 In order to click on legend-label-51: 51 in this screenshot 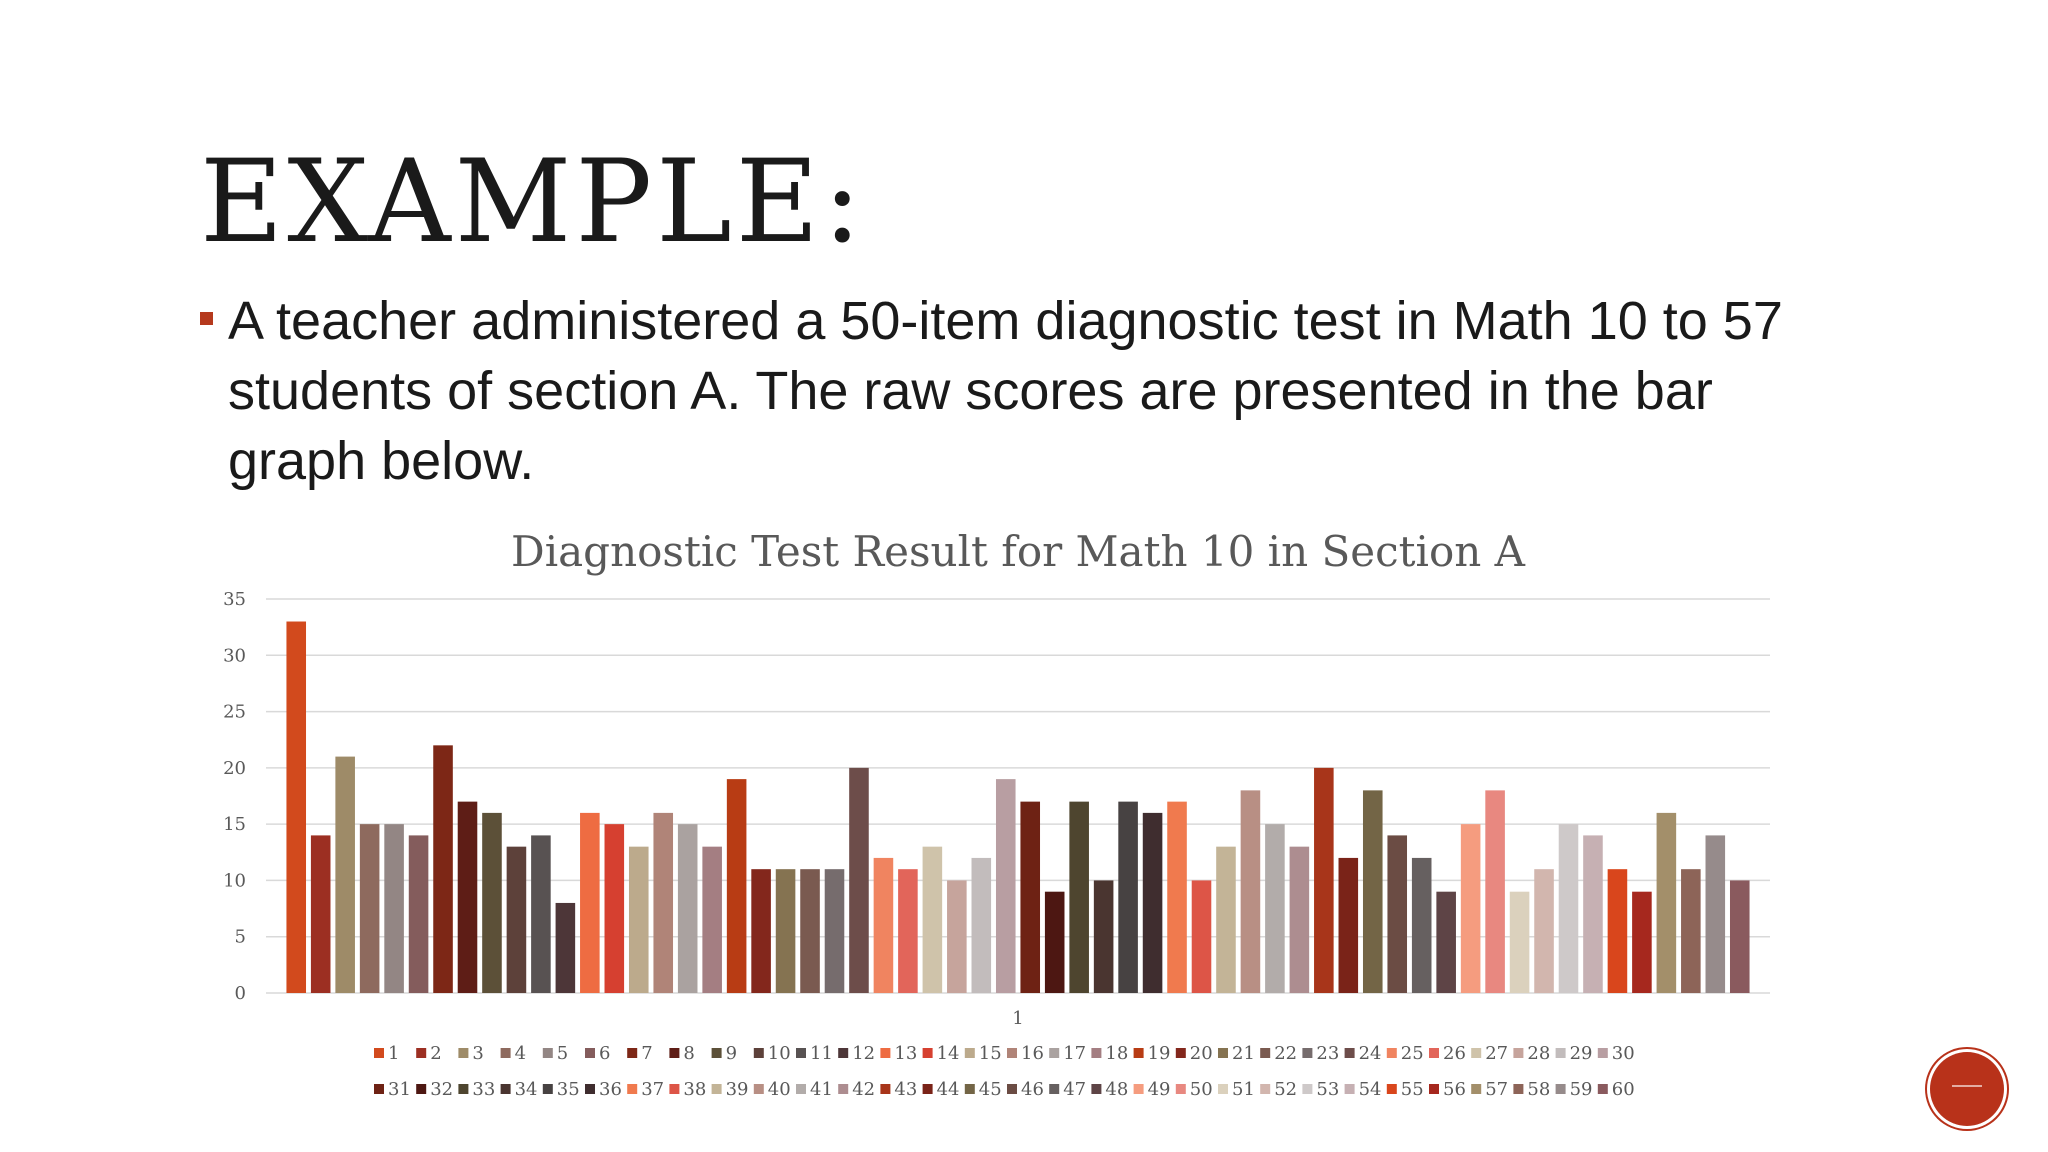, I will do `click(1243, 1089)`.